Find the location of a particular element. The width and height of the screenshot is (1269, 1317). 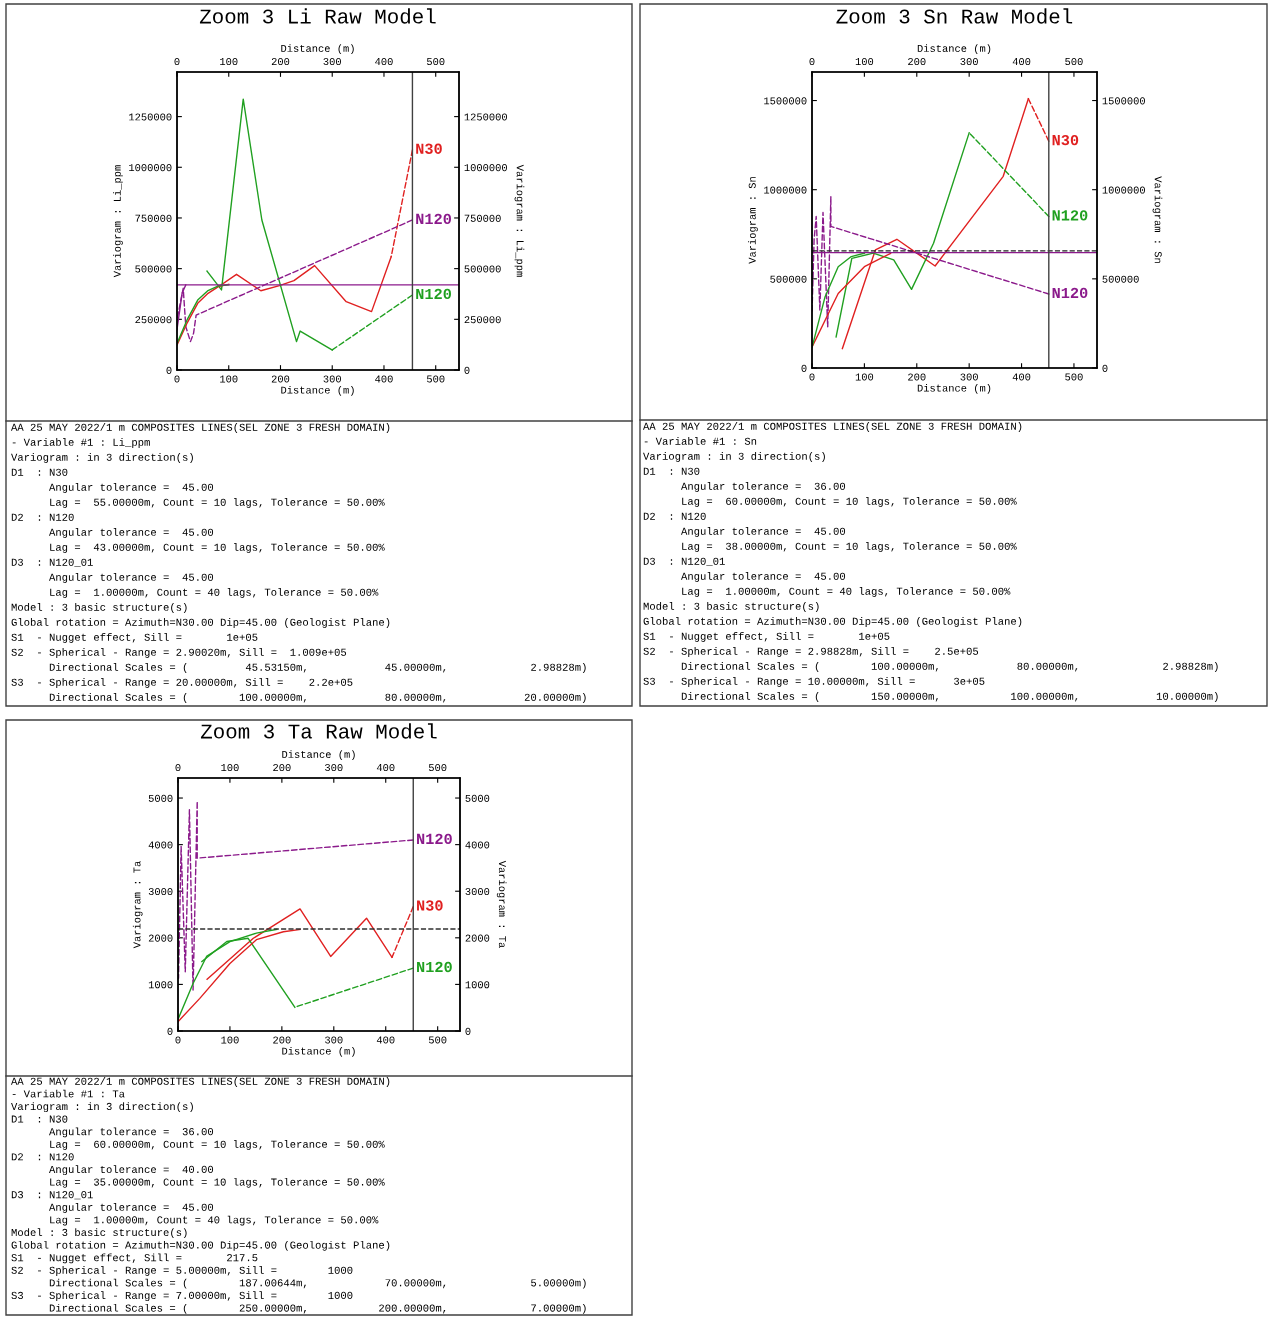

text: Directional Scales = ( 250.00000m, 200.00000m, 7.00000m) is located at coordinates (317, 1308).